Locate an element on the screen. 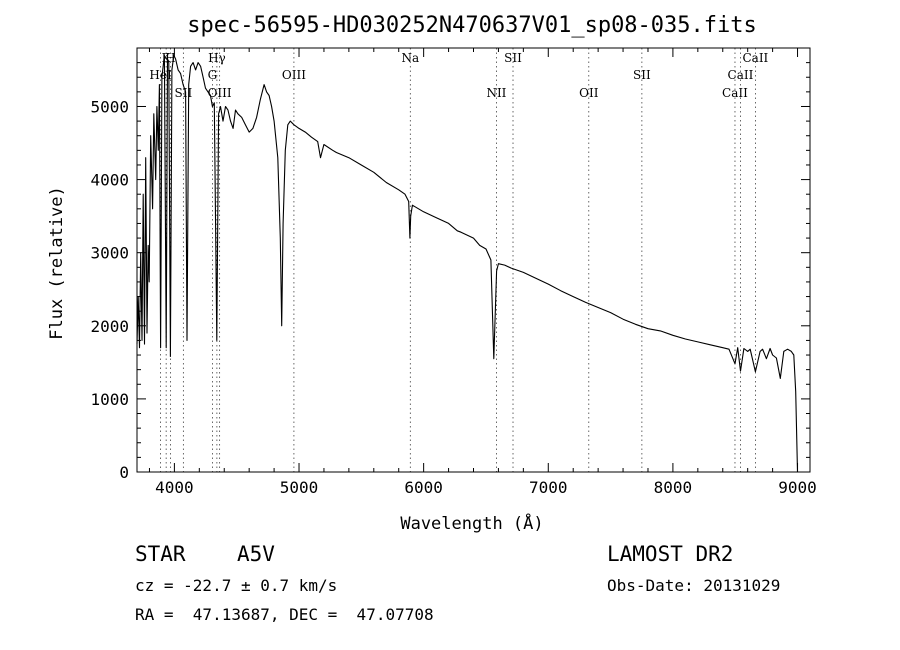 The width and height of the screenshot is (900, 650). observation-date: Obs-Date: 20131029 is located at coordinates (694, 585).